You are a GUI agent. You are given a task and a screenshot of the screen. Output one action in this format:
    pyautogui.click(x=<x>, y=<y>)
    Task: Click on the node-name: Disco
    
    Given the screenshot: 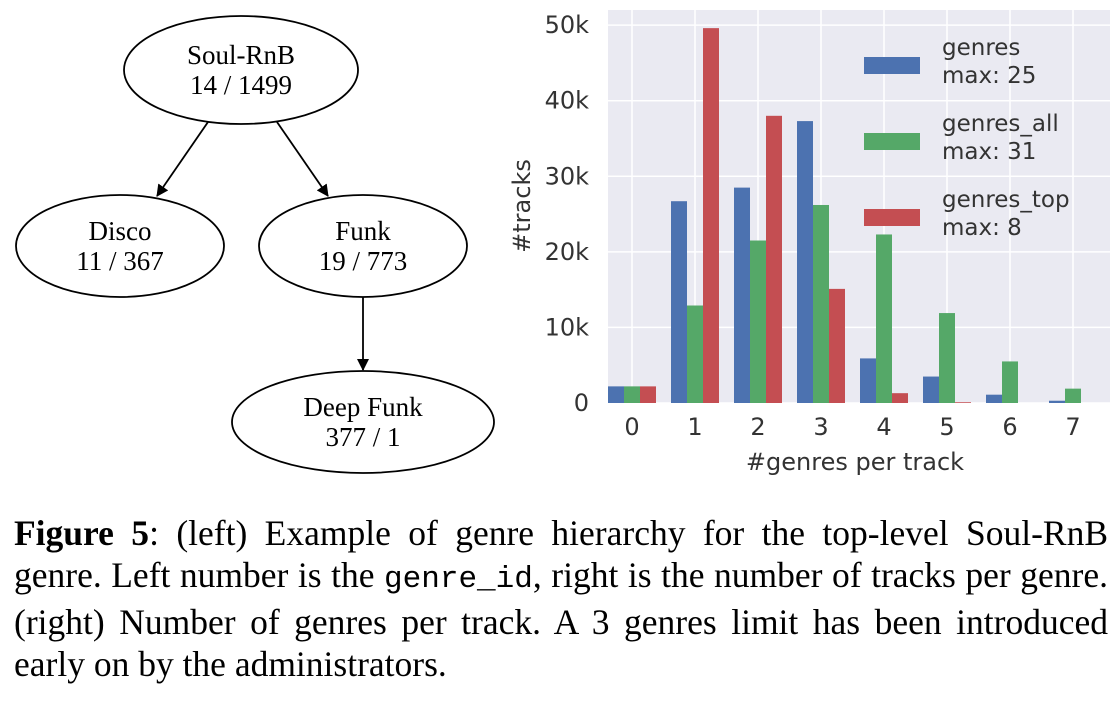 What is the action you would take?
    pyautogui.click(x=120, y=231)
    